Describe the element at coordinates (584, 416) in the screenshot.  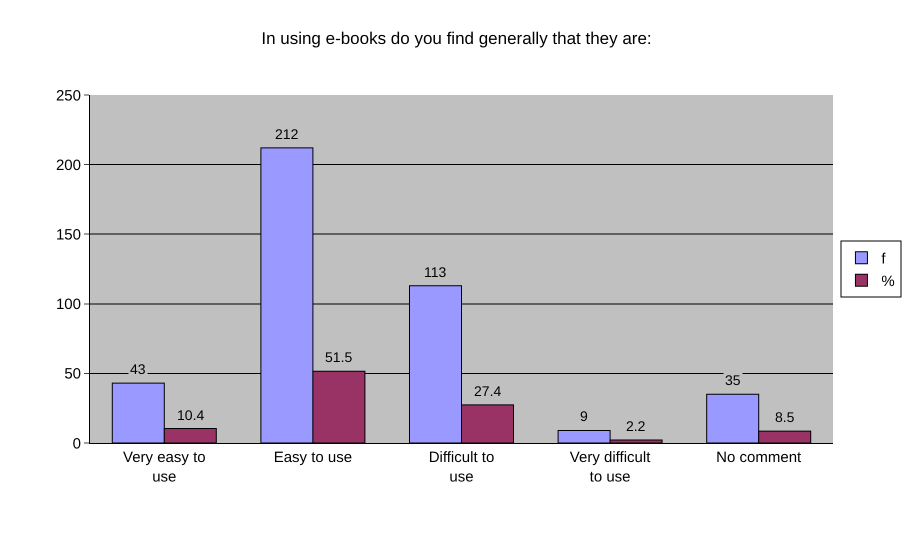
I see `data-label: 9` at that location.